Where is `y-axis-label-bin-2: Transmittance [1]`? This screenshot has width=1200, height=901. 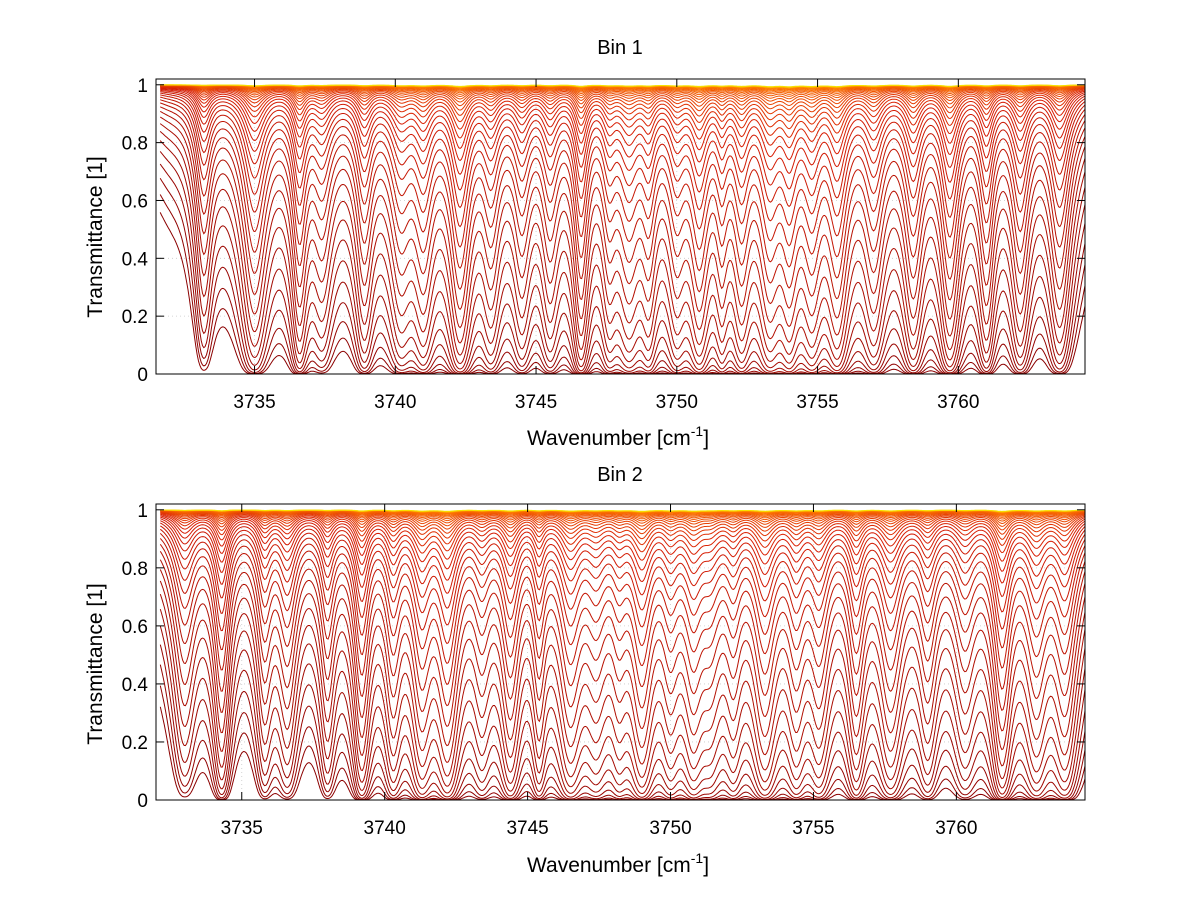 y-axis-label-bin-2: Transmittance [1] is located at coordinates (95, 663).